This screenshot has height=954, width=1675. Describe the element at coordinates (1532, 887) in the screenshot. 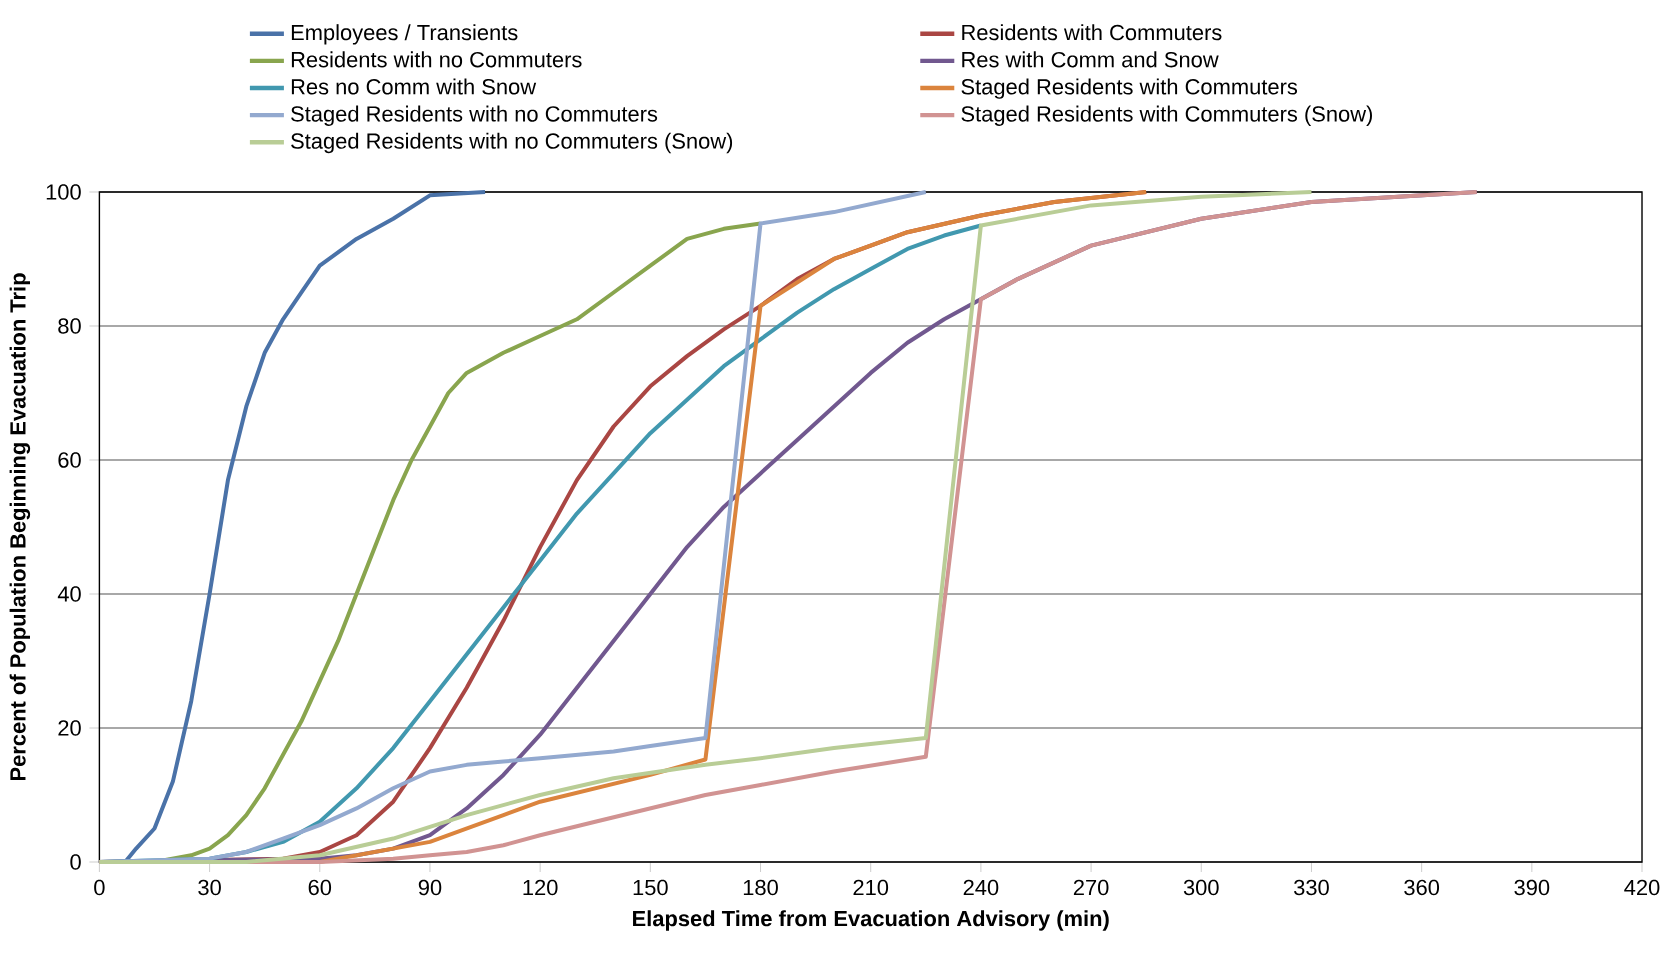

I see `x-tick-label: 390` at that location.